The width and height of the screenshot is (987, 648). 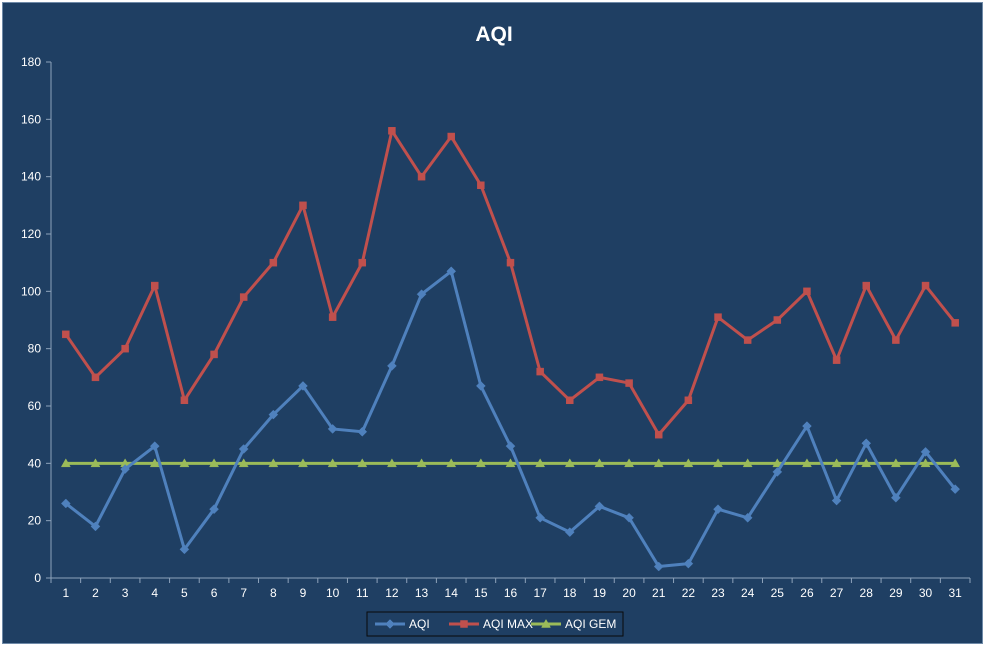 What do you see at coordinates (590, 624) in the screenshot?
I see `legend-label: AQI GEM` at bounding box center [590, 624].